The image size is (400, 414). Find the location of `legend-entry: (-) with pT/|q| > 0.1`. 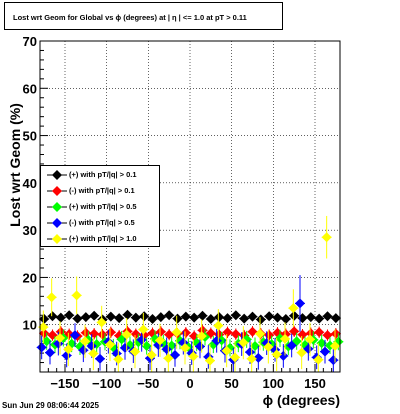

legend-entry: (-) with pT/|q| > 0.1 is located at coordinates (100, 191).